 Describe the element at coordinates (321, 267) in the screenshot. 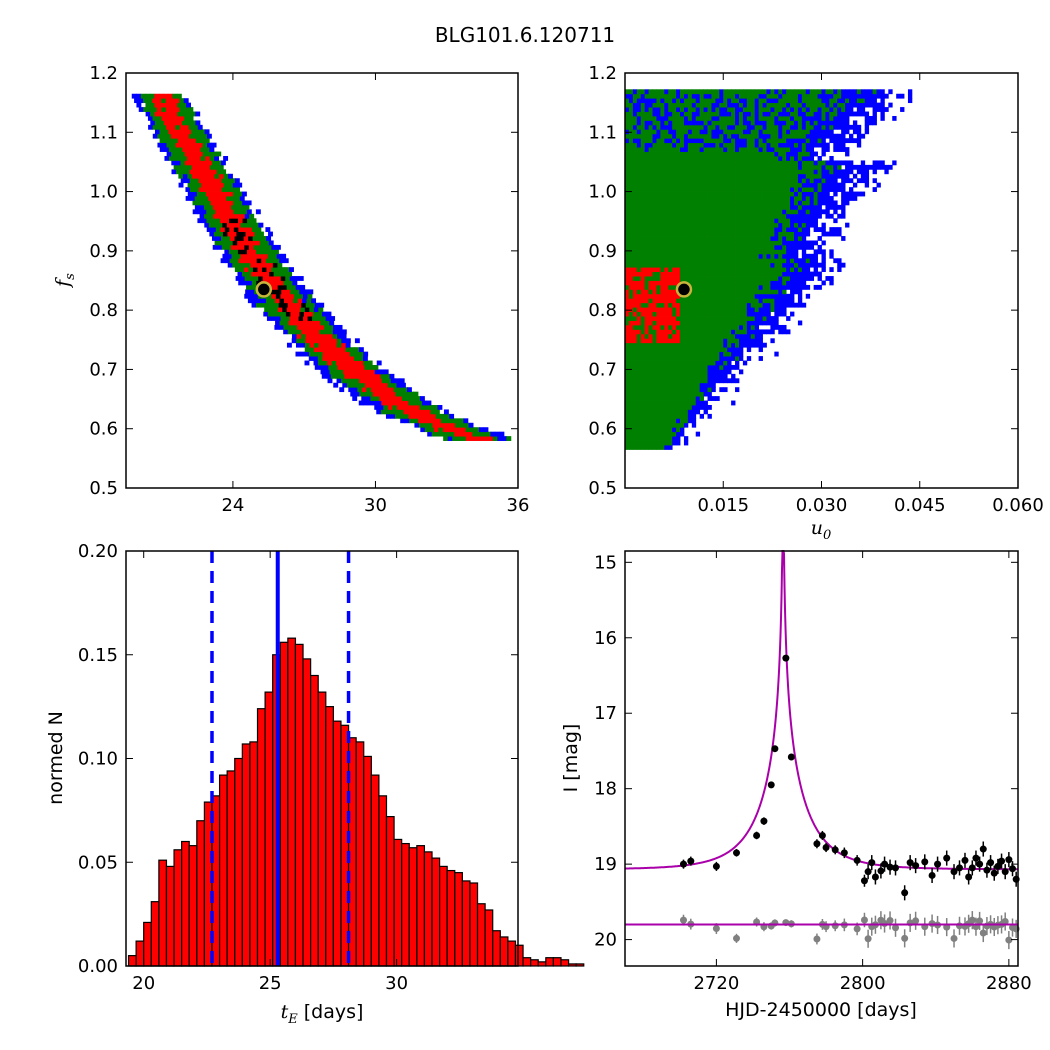

I see `te-fs-density` at that location.